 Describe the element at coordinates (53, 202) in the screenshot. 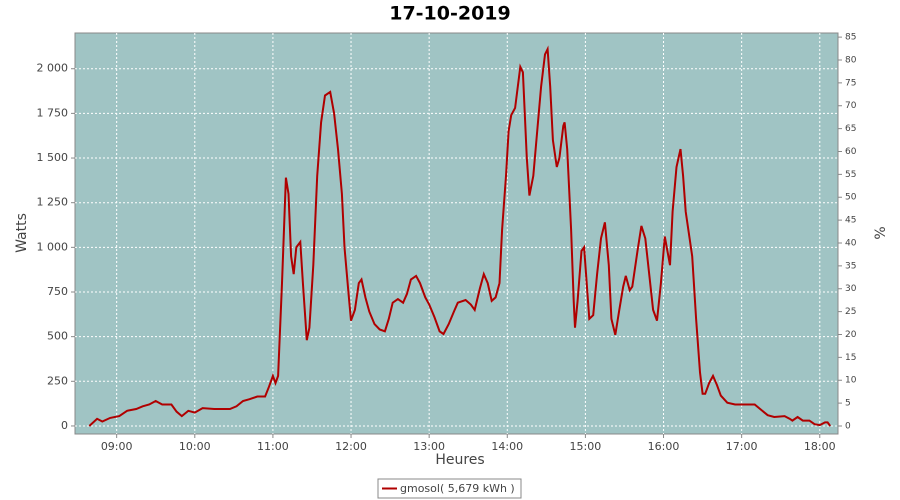

I see `y-tick-label: 1 250` at that location.